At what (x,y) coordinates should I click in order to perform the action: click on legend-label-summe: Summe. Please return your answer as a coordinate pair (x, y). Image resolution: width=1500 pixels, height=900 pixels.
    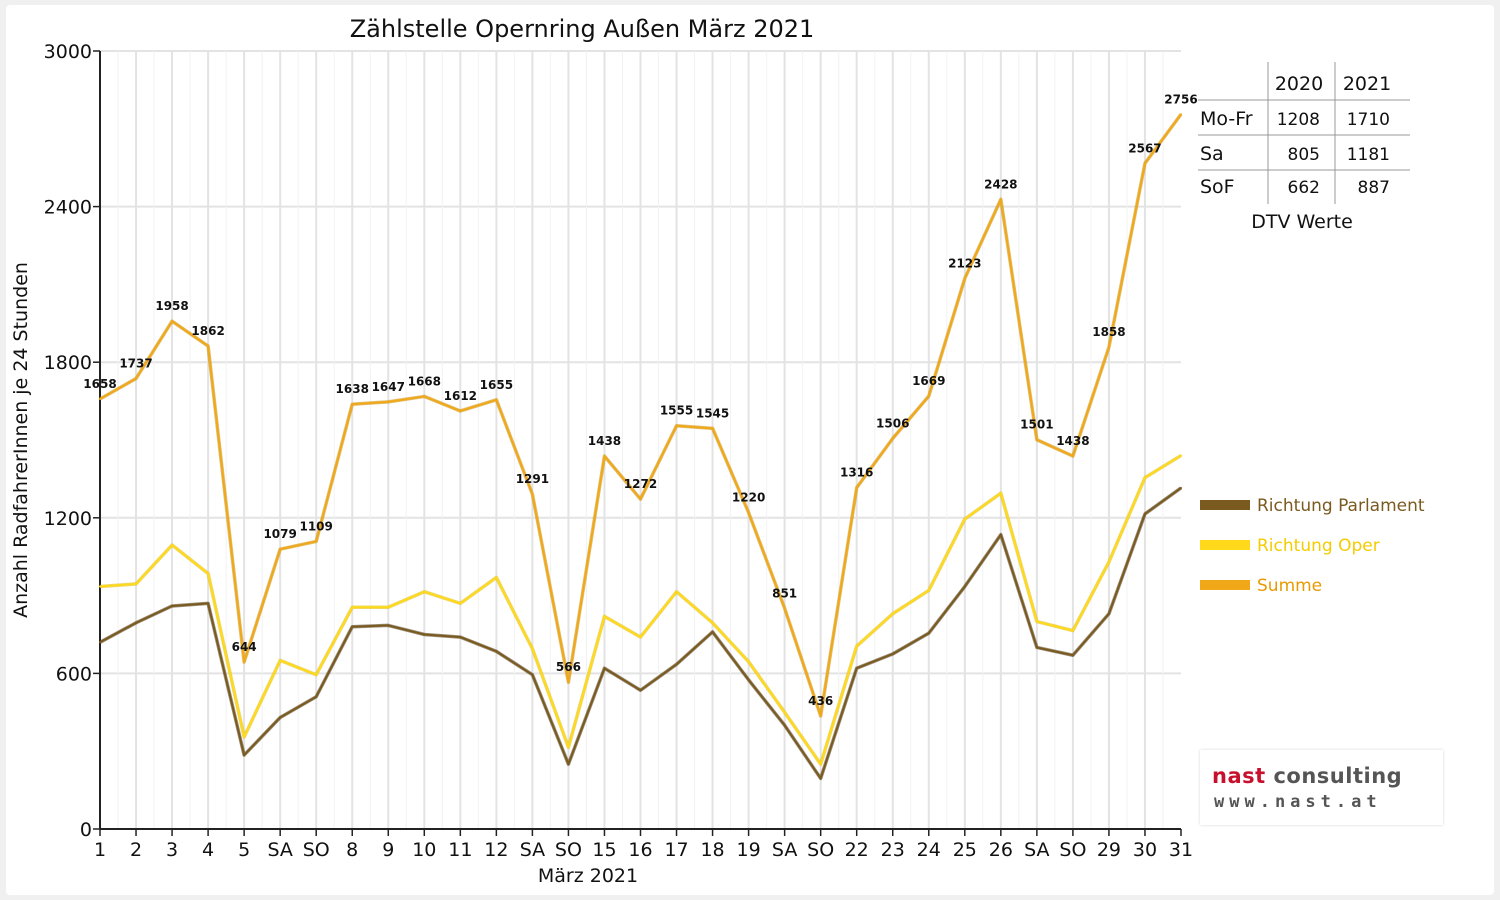
    Looking at the image, I should click on (1289, 586).